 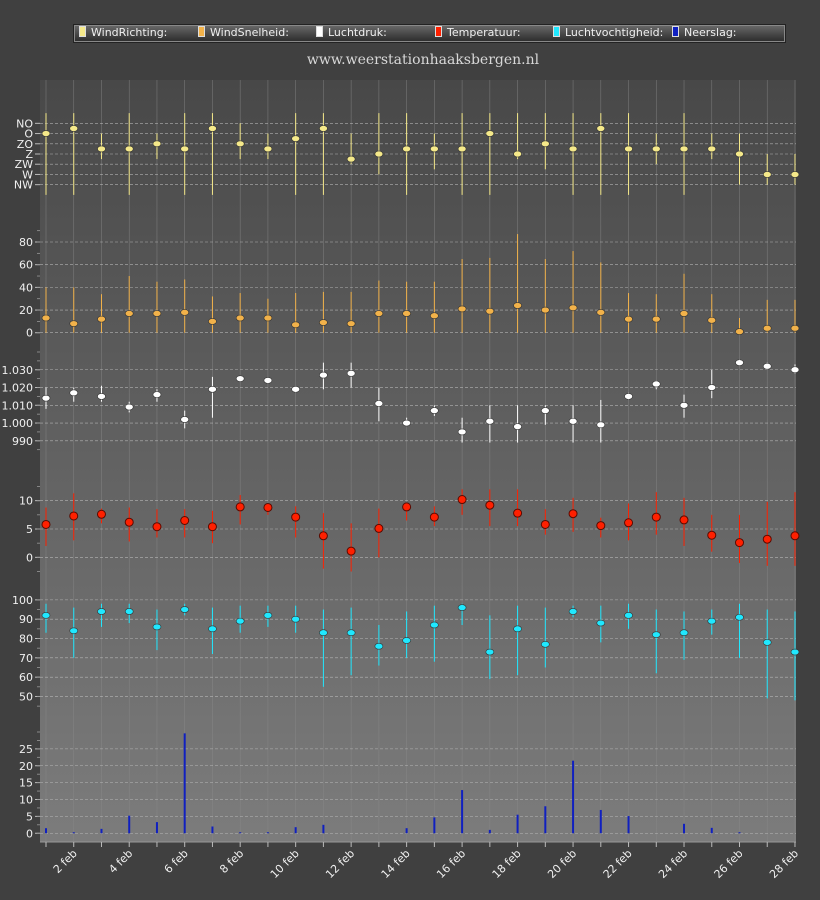 What do you see at coordinates (26, 696) in the screenshot?
I see `y-tick-label: 50` at bounding box center [26, 696].